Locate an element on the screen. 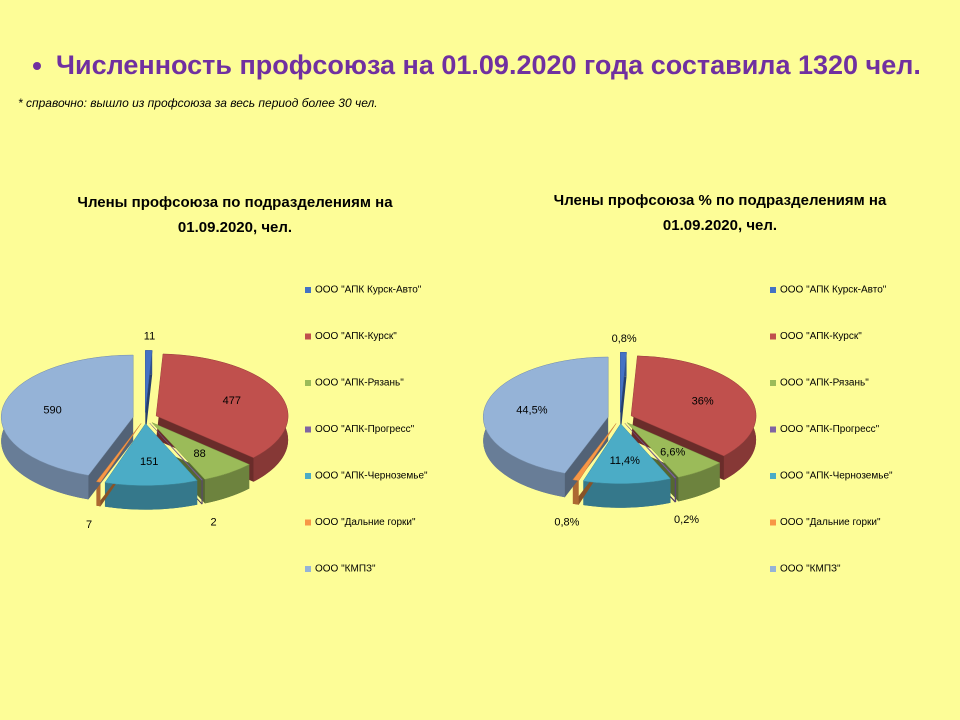  data-label: 151 is located at coordinates (149, 462).